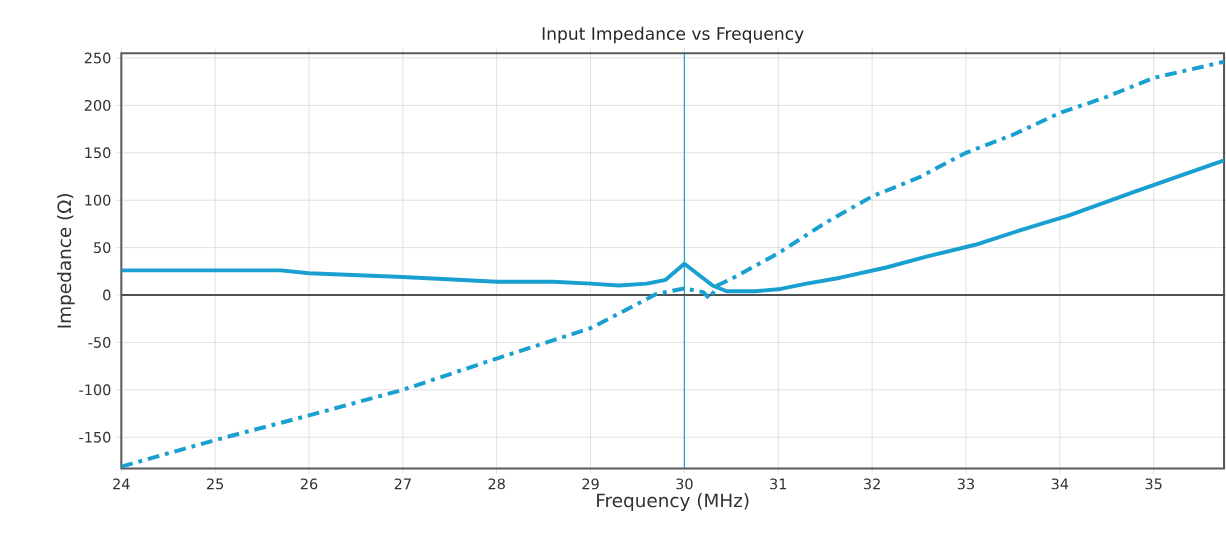 The height and width of the screenshot is (541, 1226). Describe the element at coordinates (215, 484) in the screenshot. I see `x-tick-label: 25` at that location.